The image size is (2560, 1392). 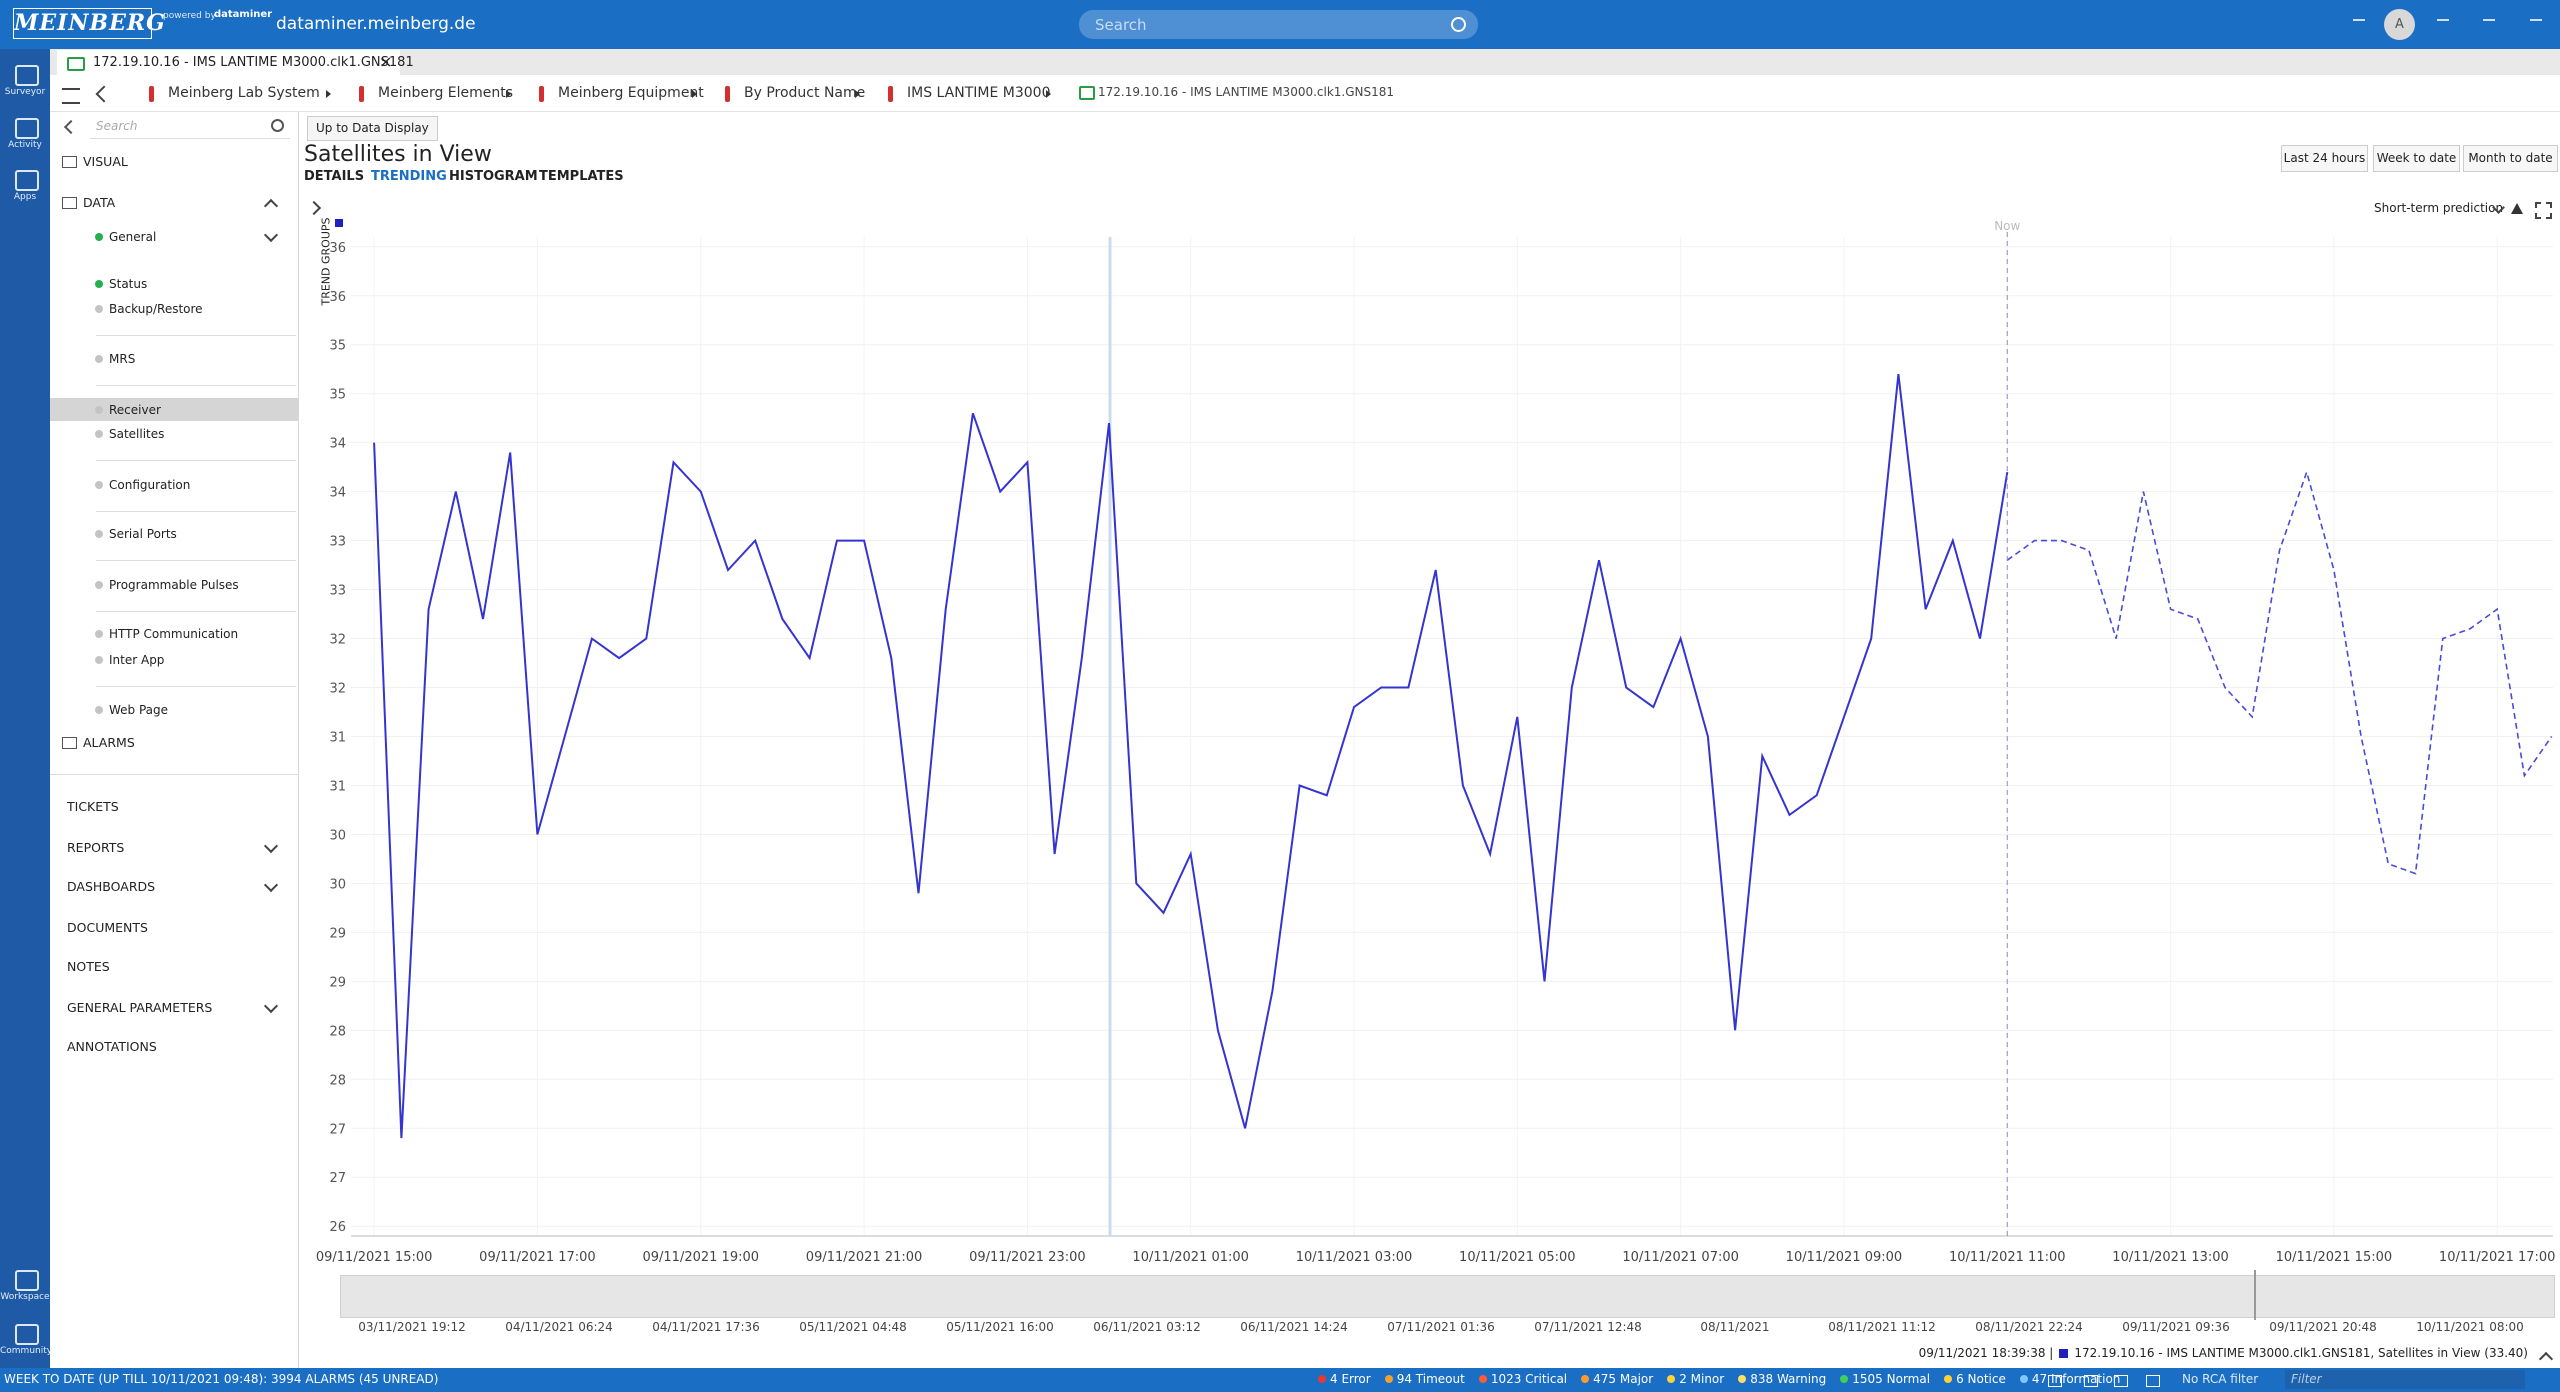 What do you see at coordinates (135, 410) in the screenshot?
I see `sidebar-item: Receiver` at bounding box center [135, 410].